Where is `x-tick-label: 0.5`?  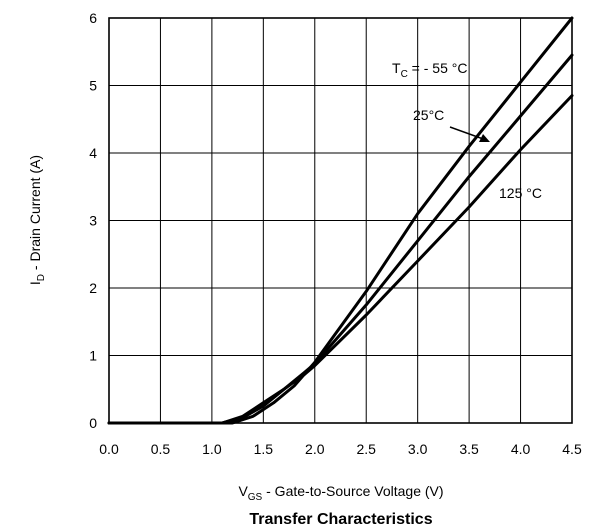 x-tick-label: 0.5 is located at coordinates (161, 449).